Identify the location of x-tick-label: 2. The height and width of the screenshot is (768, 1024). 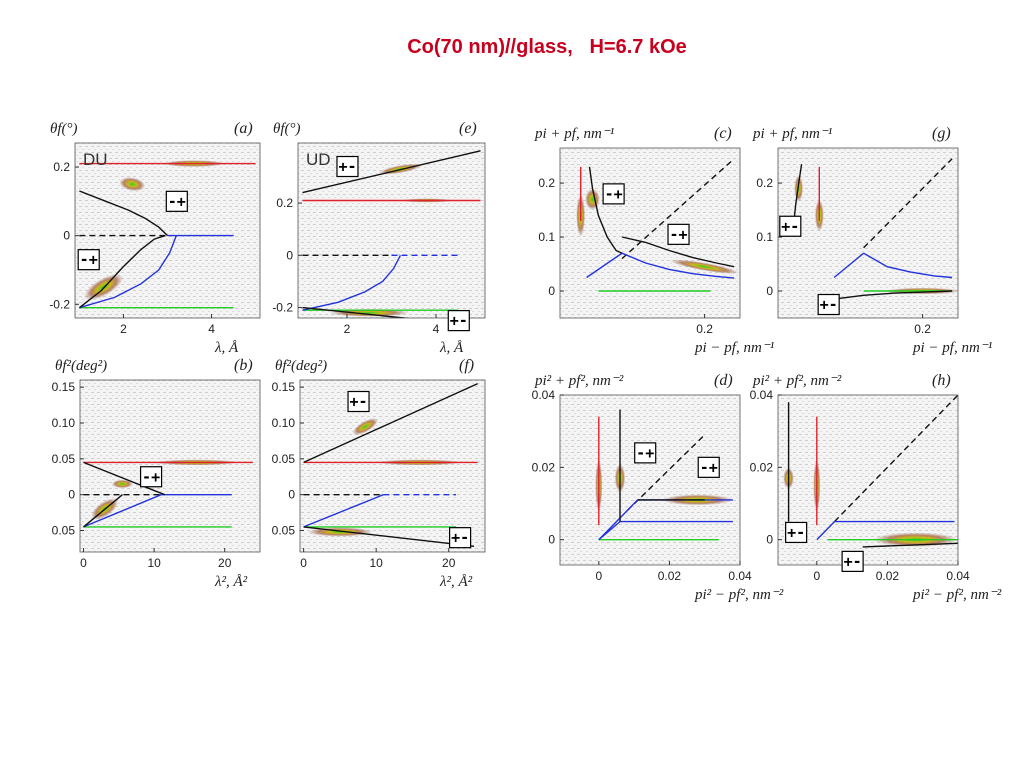
(347, 329).